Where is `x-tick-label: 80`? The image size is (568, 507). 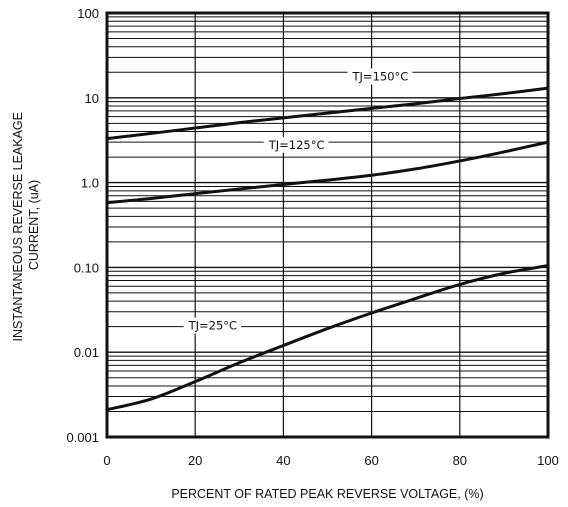
x-tick-label: 80 is located at coordinates (460, 460).